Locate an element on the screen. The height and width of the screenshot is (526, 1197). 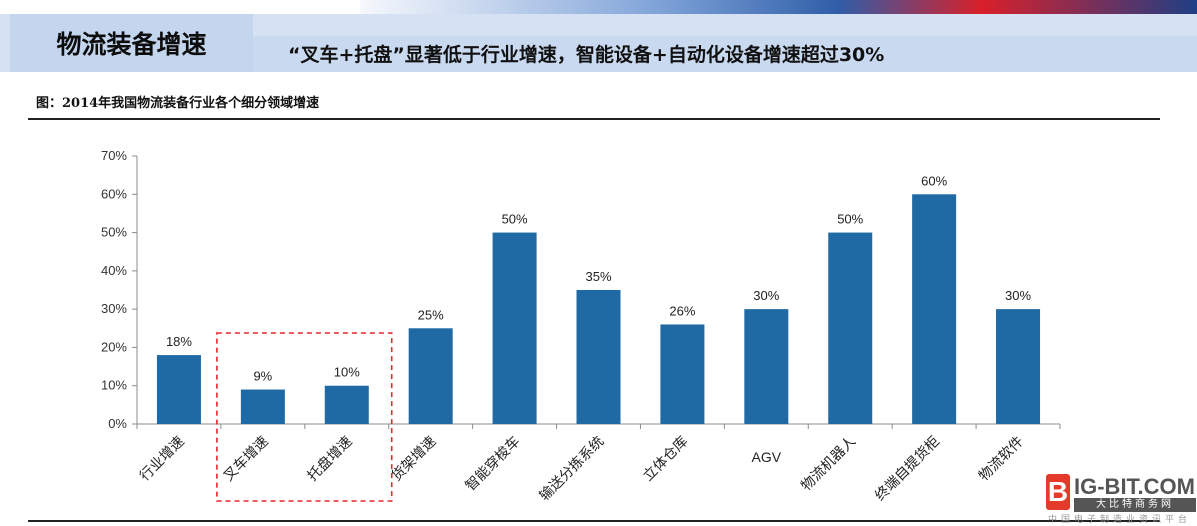
y-tick-label: 20% is located at coordinates (114, 346).